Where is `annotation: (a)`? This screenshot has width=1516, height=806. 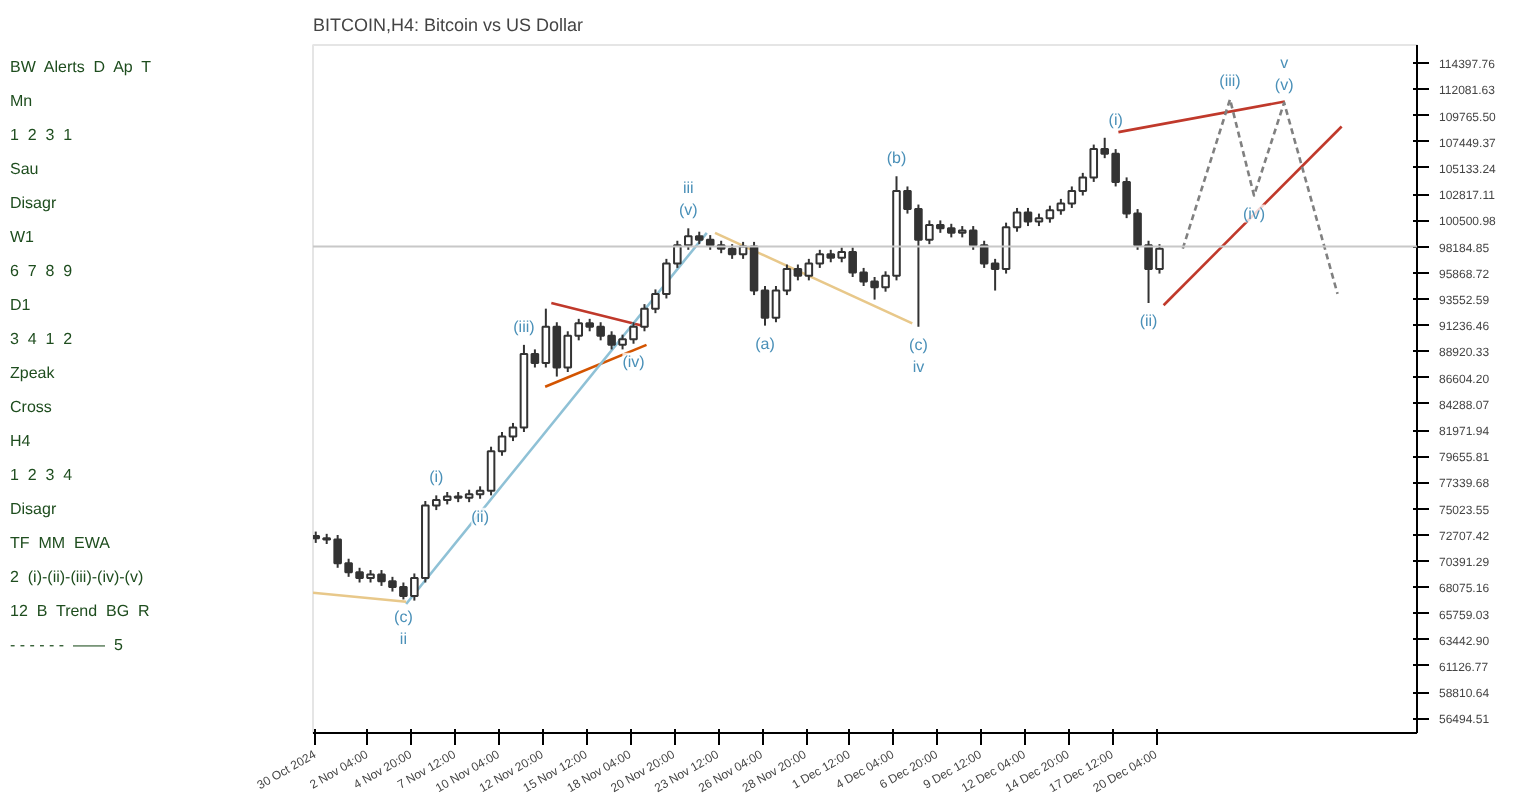 annotation: (a) is located at coordinates (765, 343).